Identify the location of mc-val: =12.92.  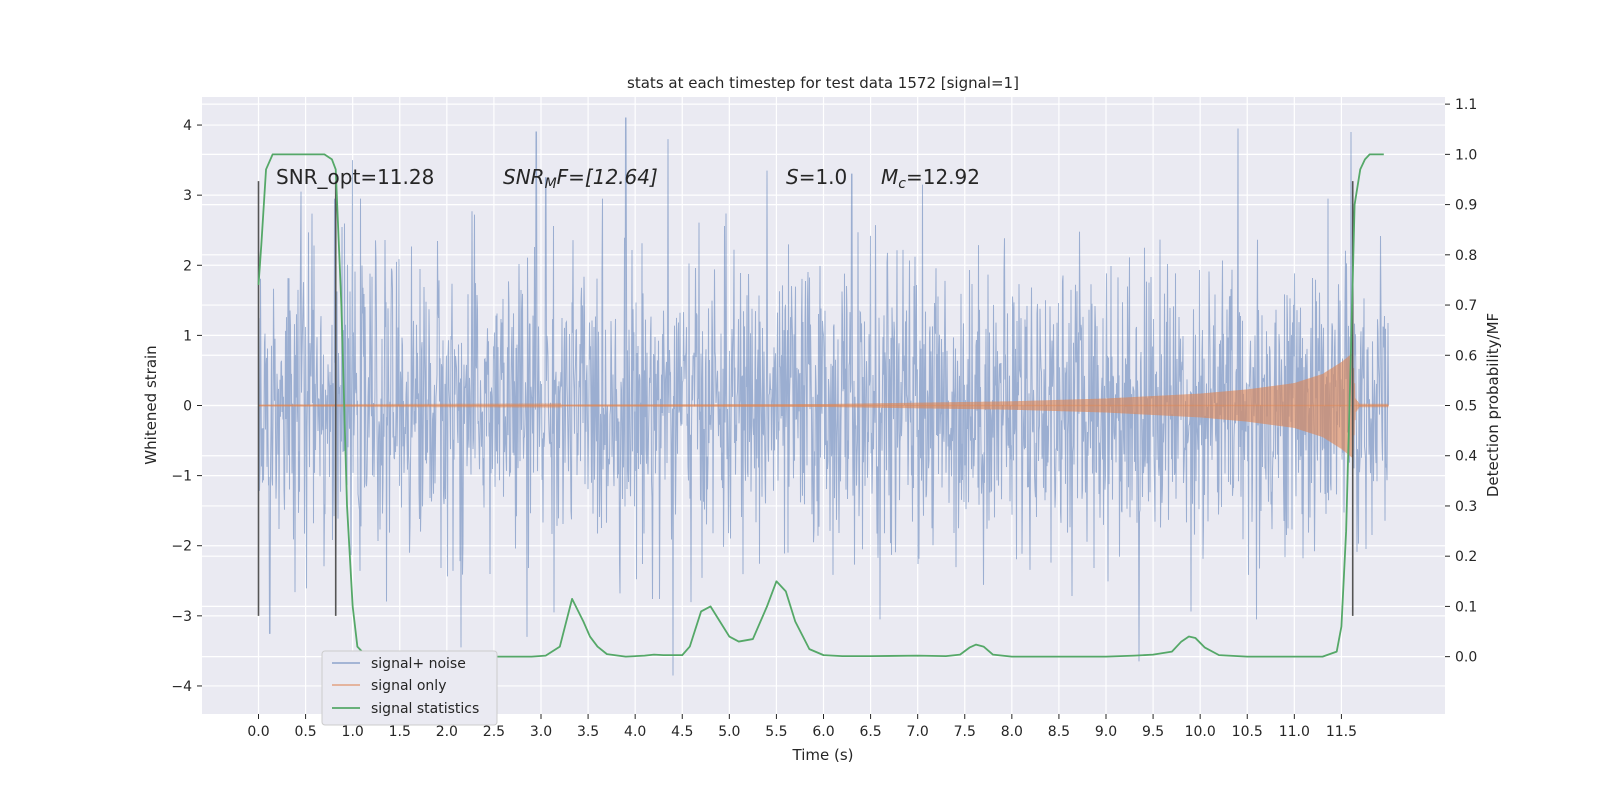
(943, 177).